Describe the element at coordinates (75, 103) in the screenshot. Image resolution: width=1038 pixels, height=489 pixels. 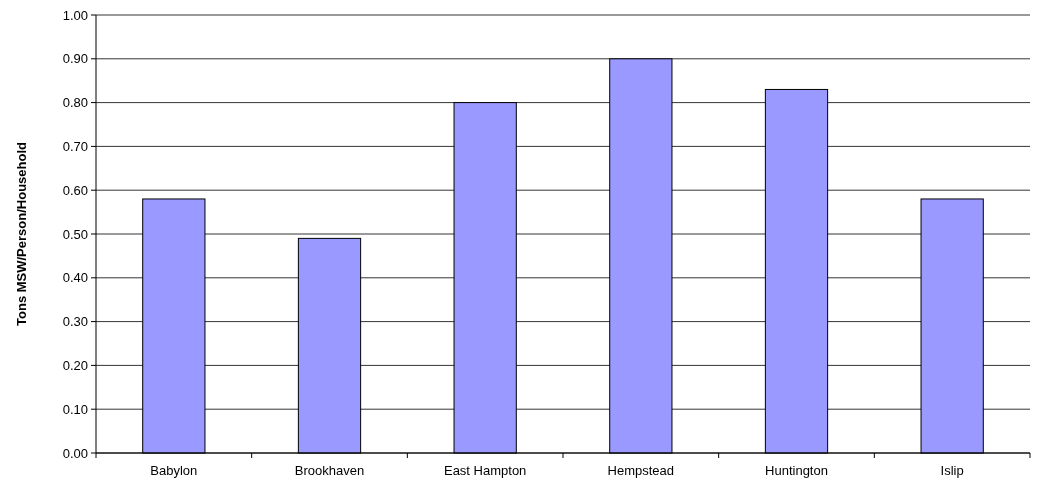
I see `y-tick-label: 0.80` at that location.